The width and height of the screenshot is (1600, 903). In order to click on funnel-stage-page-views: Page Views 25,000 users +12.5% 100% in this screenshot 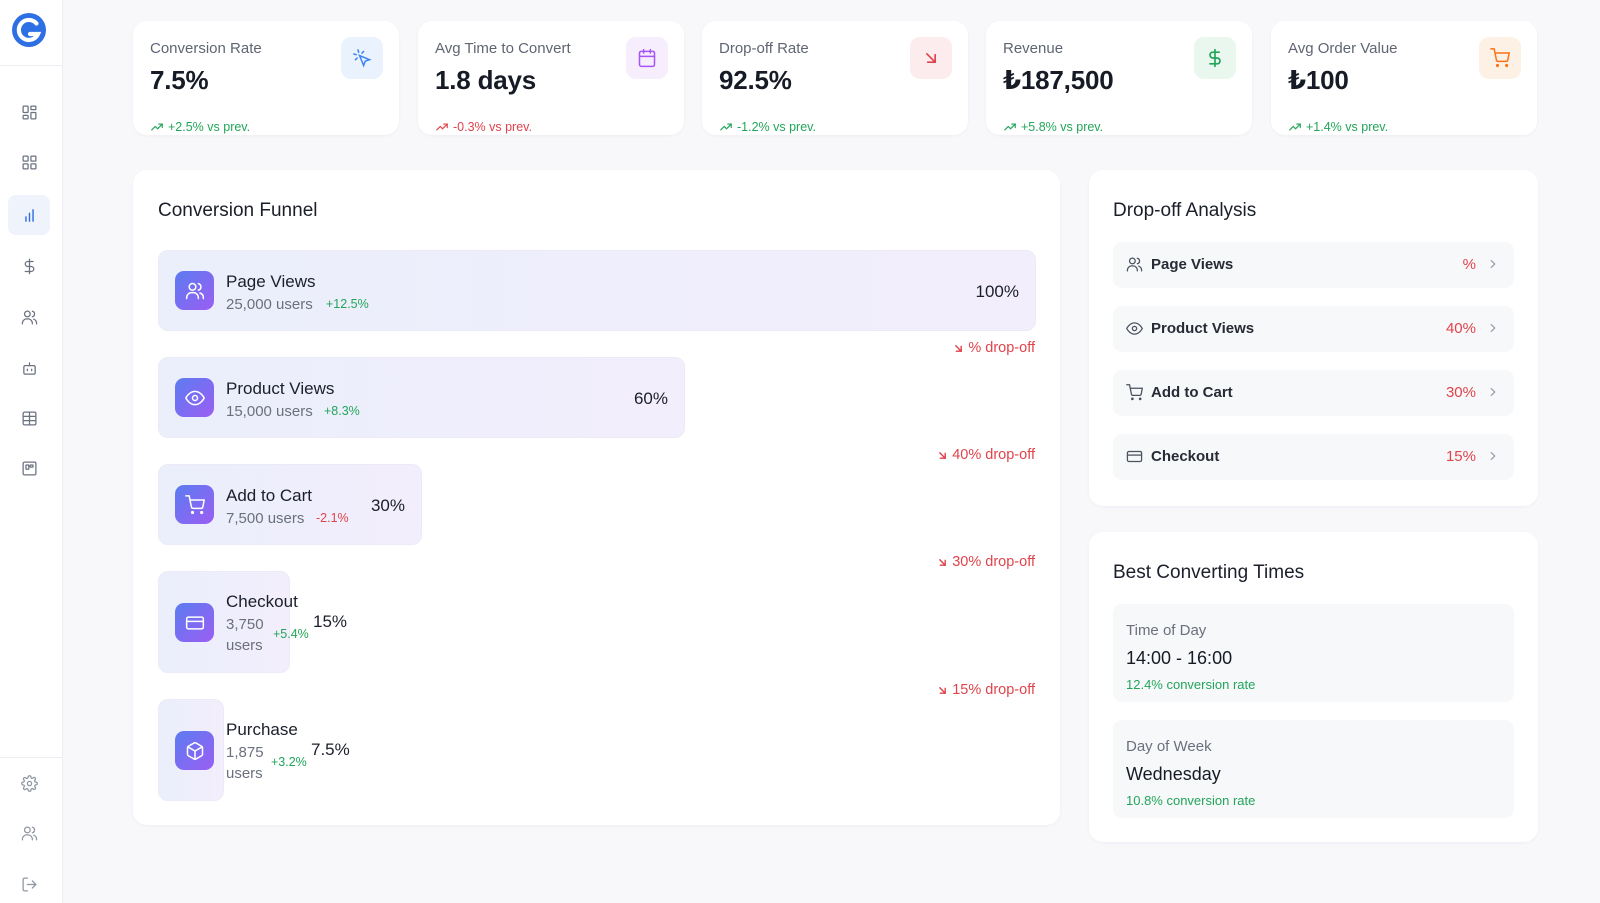, I will do `click(597, 290)`.